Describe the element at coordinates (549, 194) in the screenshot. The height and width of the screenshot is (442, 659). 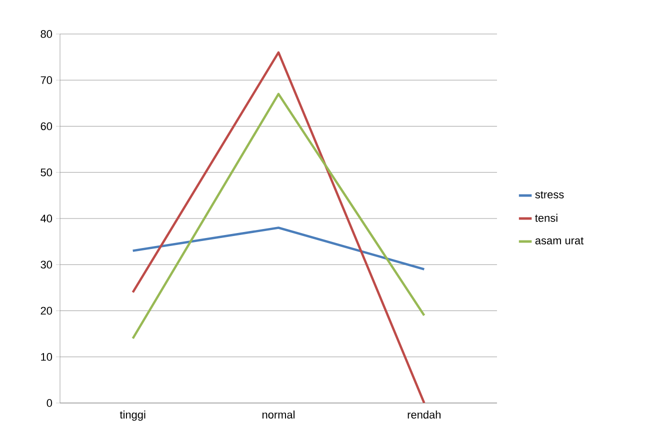
I see `legend-label: stress` at that location.